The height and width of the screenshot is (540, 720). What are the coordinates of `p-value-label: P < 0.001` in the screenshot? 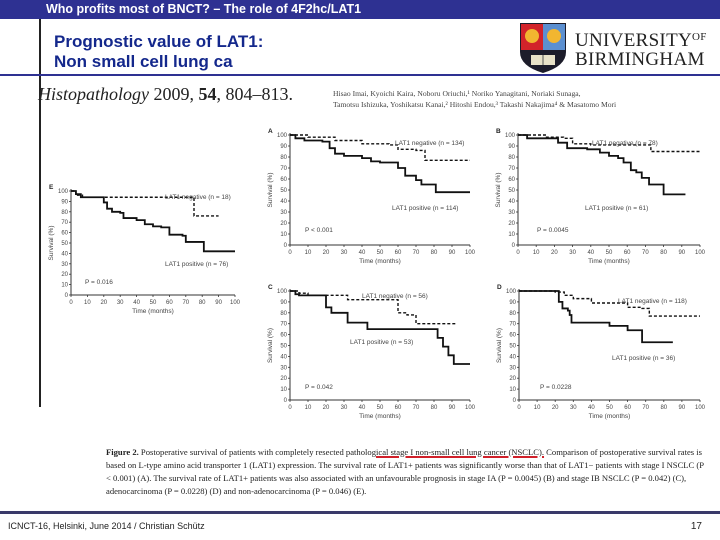 It's located at (319, 230).